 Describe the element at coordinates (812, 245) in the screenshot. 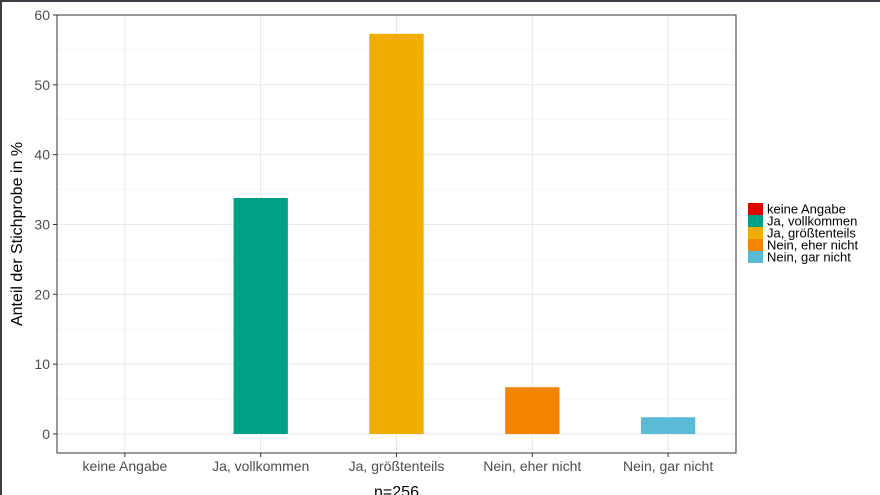

I see `legend-label: Nein, eher nicht` at that location.